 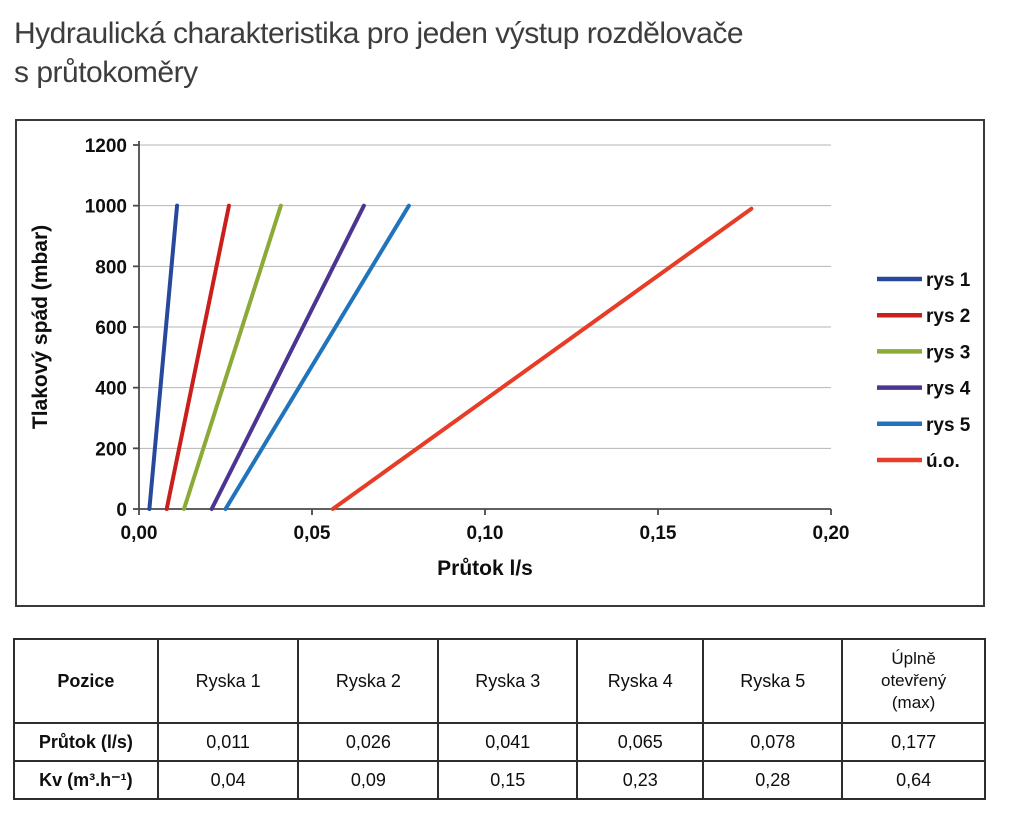 I want to click on table-header-cell-3: Ryska 3, so click(x=508, y=681).